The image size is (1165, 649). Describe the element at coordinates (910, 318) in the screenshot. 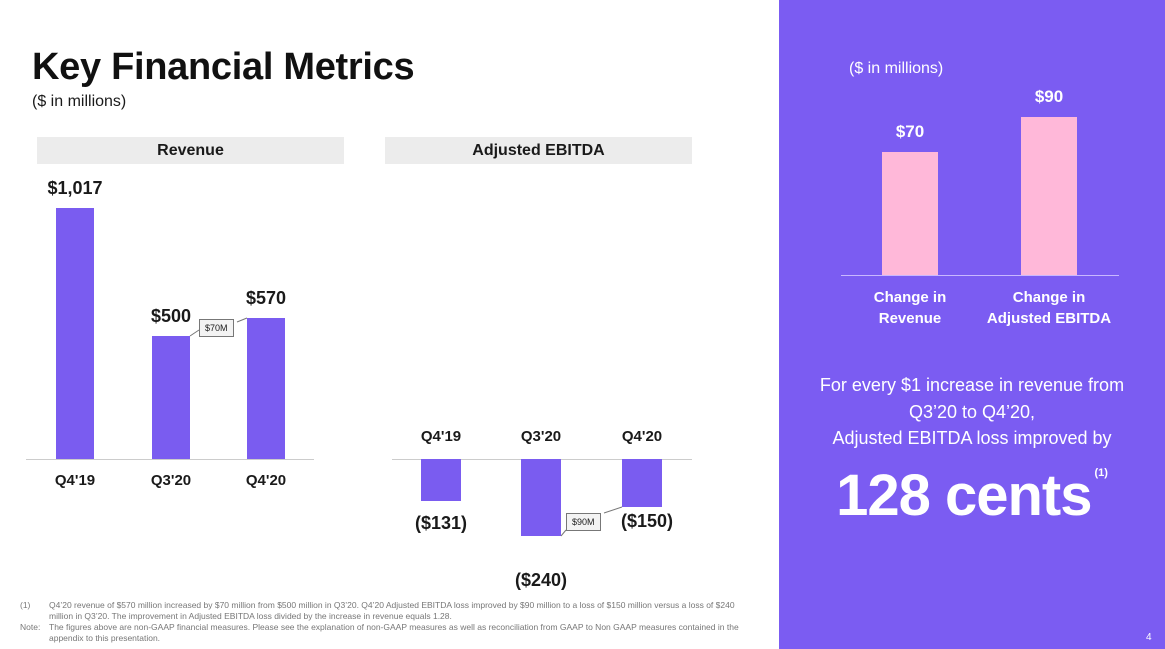

I see `category-line: Revenue` at that location.